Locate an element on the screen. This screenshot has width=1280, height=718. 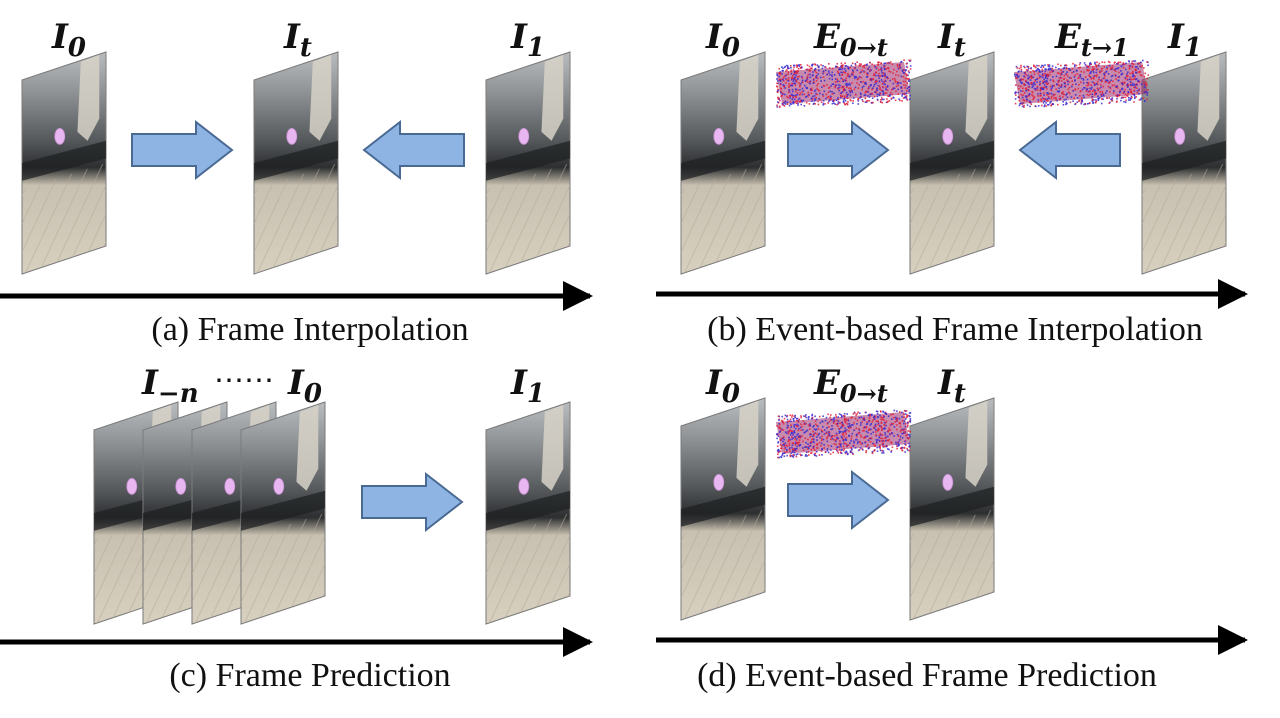
label-a-i0: I0 is located at coordinates (68, 40).